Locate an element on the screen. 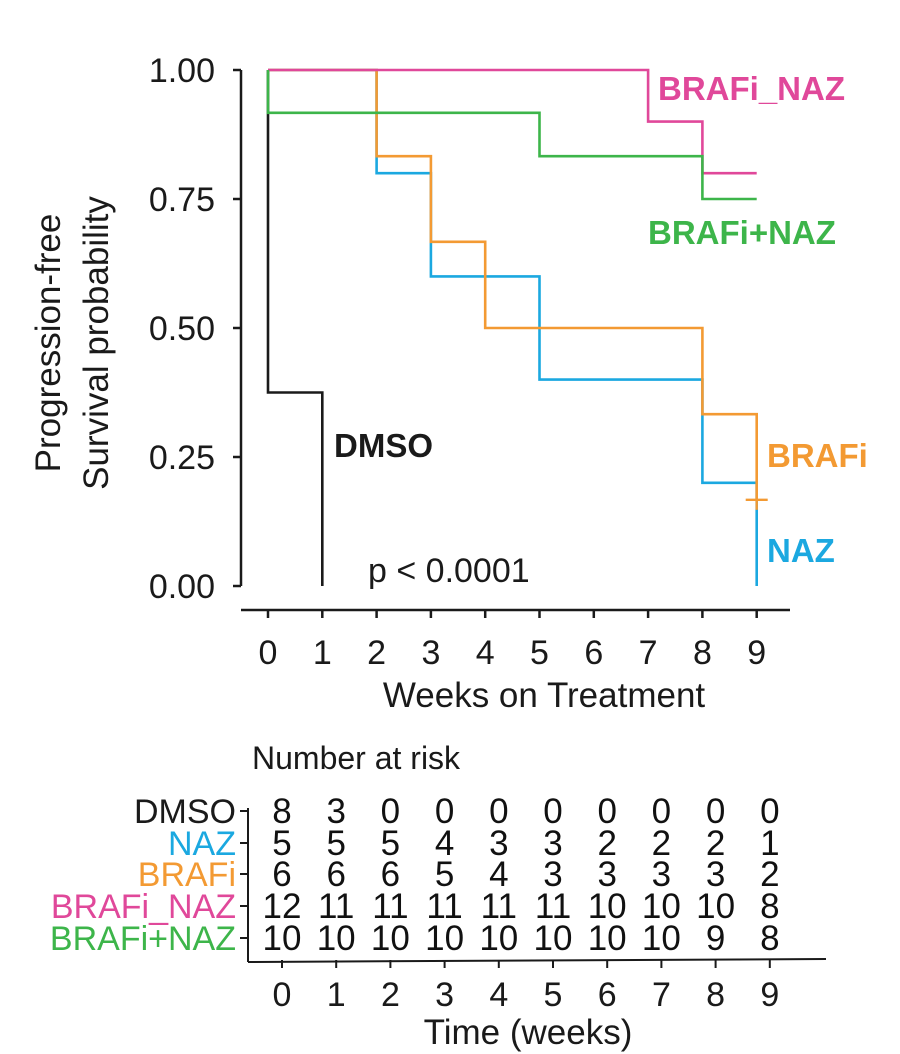 Image resolution: width=900 pixels, height=1054 pixels. risk-row-tick-group is located at coordinates (244, 874).